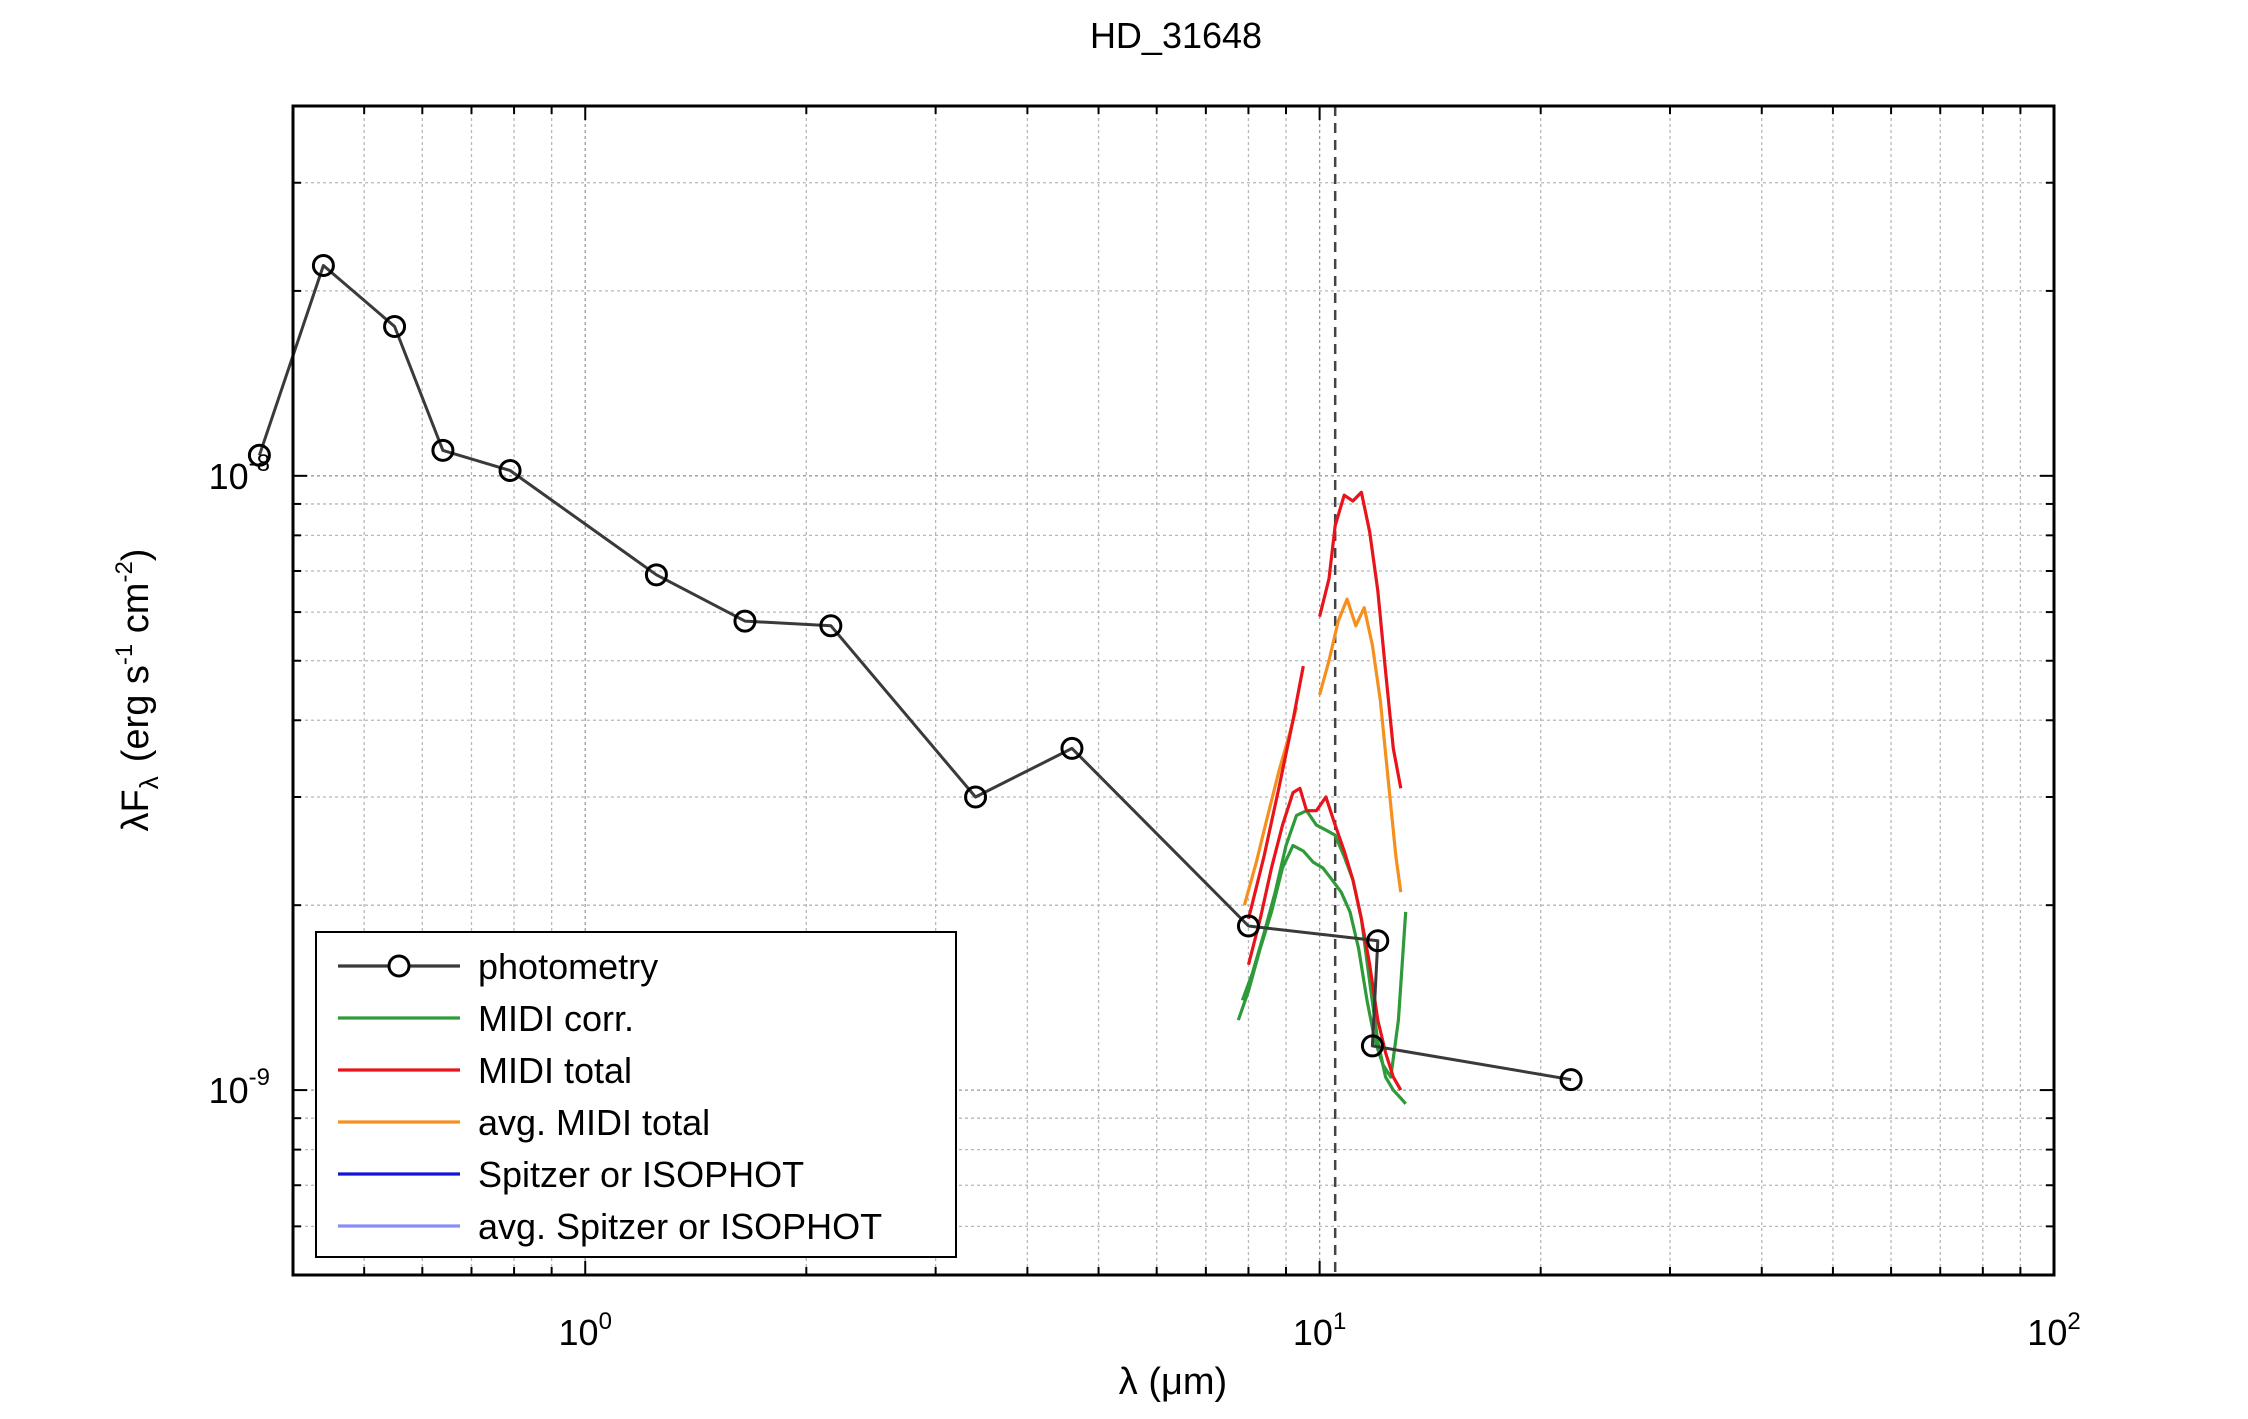 Image resolution: width=2248 pixels, height=1419 pixels. I want to click on midi_corr-line, so click(1322, 961).